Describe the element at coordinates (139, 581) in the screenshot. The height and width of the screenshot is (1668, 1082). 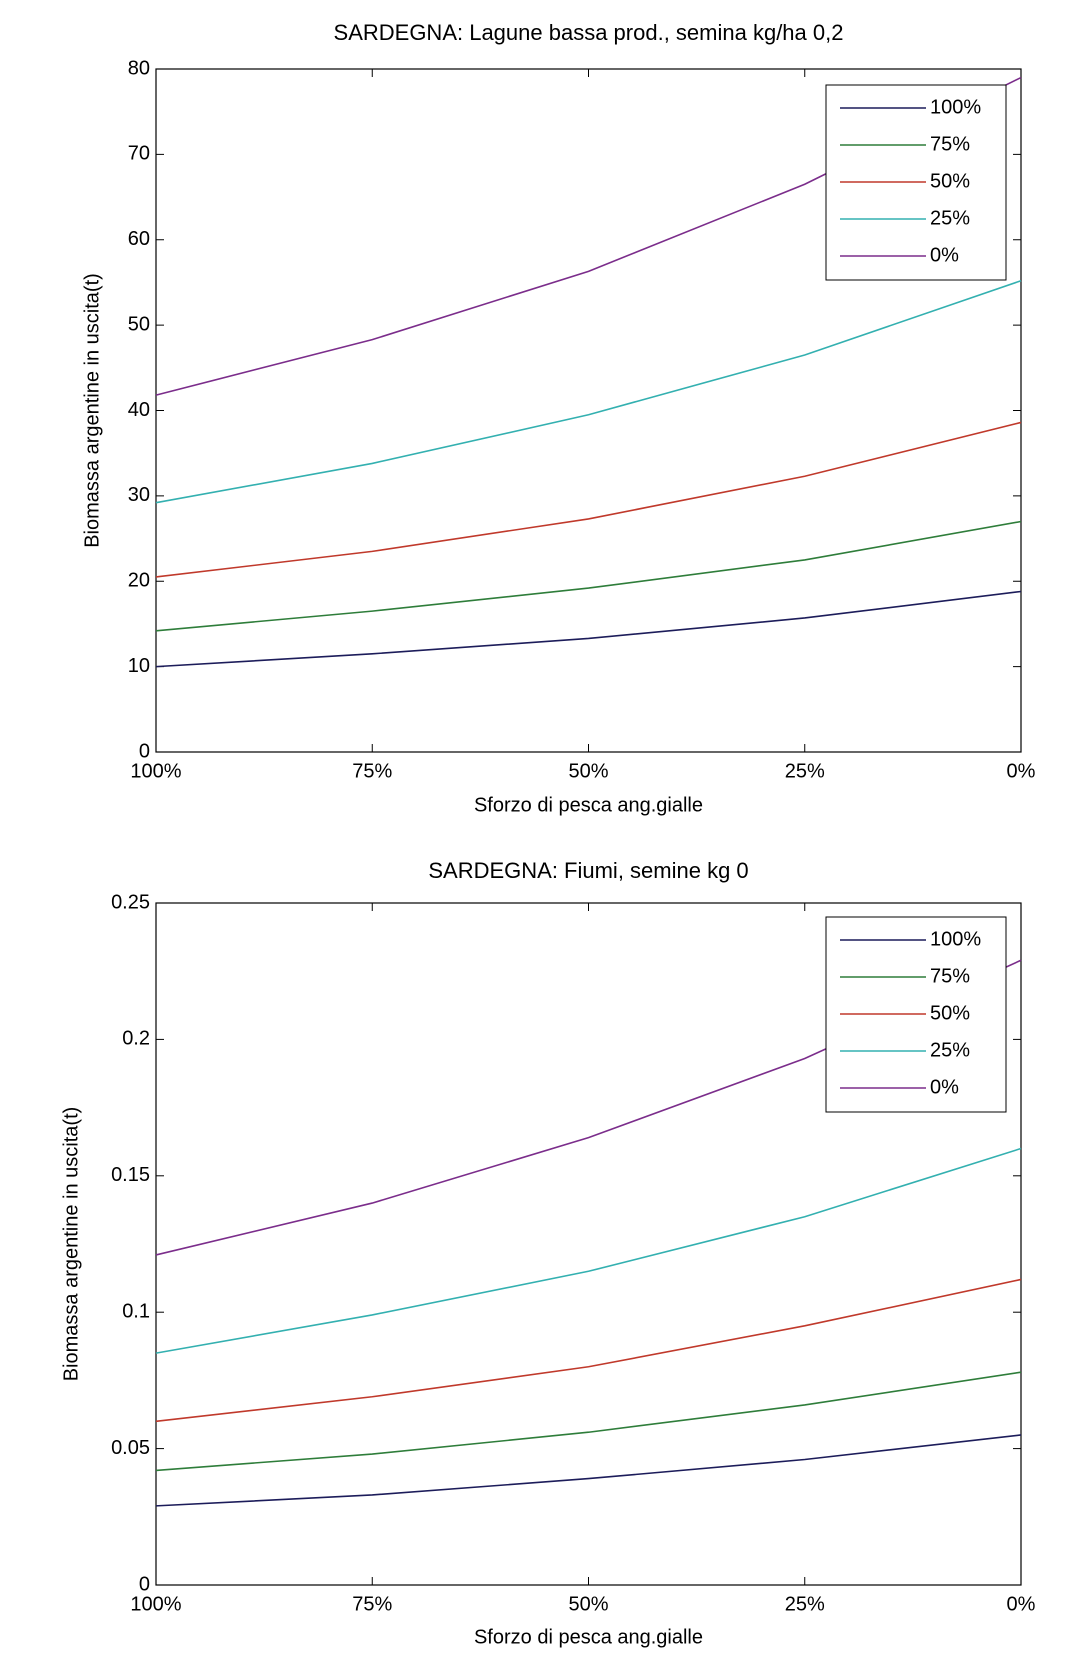
I see `y-tick-label: 20` at that location.